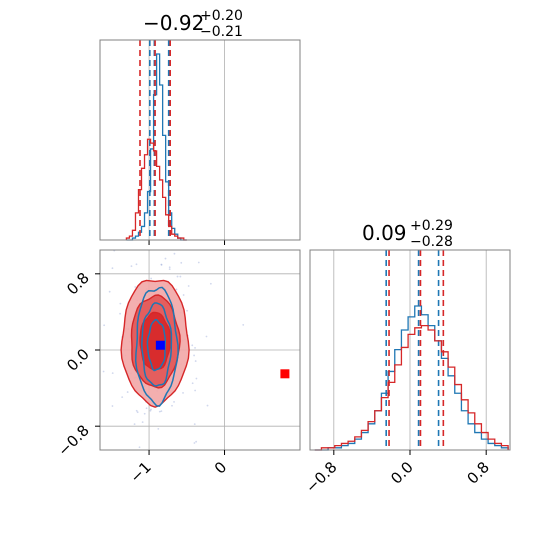  Describe the element at coordinates (384, 233) in the screenshot. I see `title-param2-median: 0.09` at that location.